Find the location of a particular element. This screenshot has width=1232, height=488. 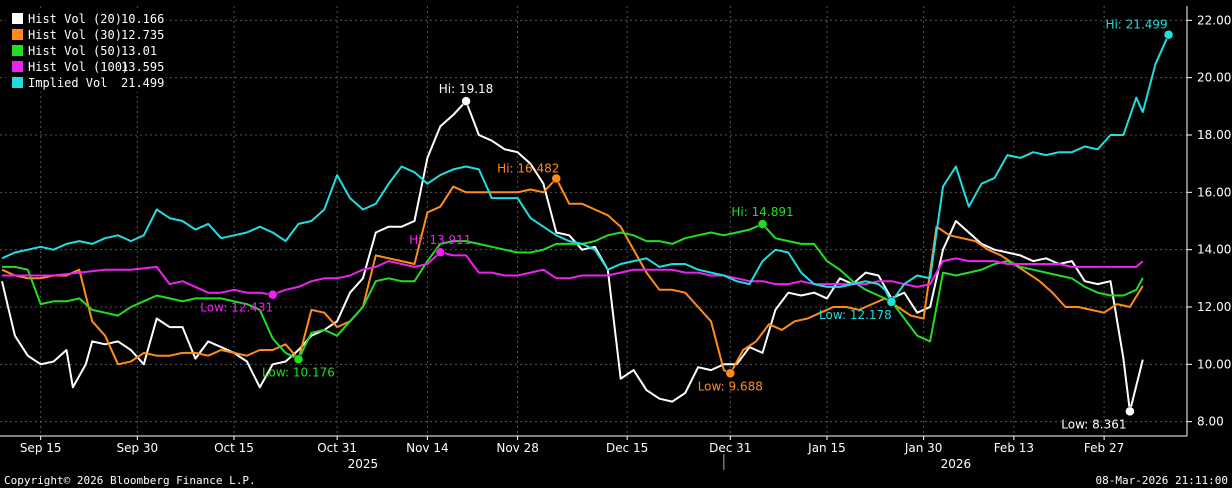

copyright-text: Copyright© 2026 Bloomberg Finance L.P. is located at coordinates (130, 480).